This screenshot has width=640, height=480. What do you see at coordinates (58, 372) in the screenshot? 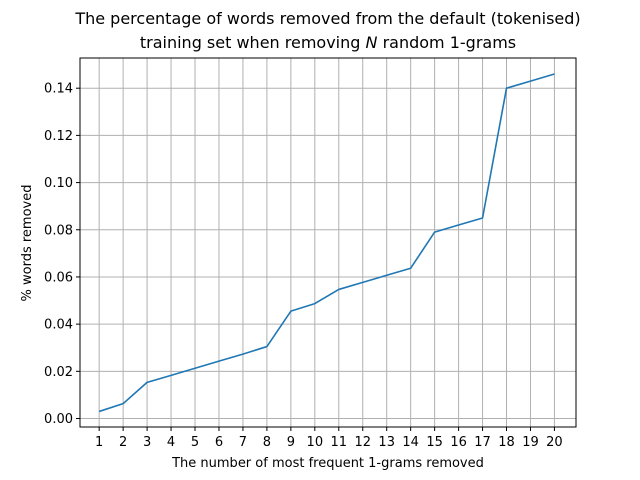
I see `y-tick-label: 0.02` at bounding box center [58, 372].